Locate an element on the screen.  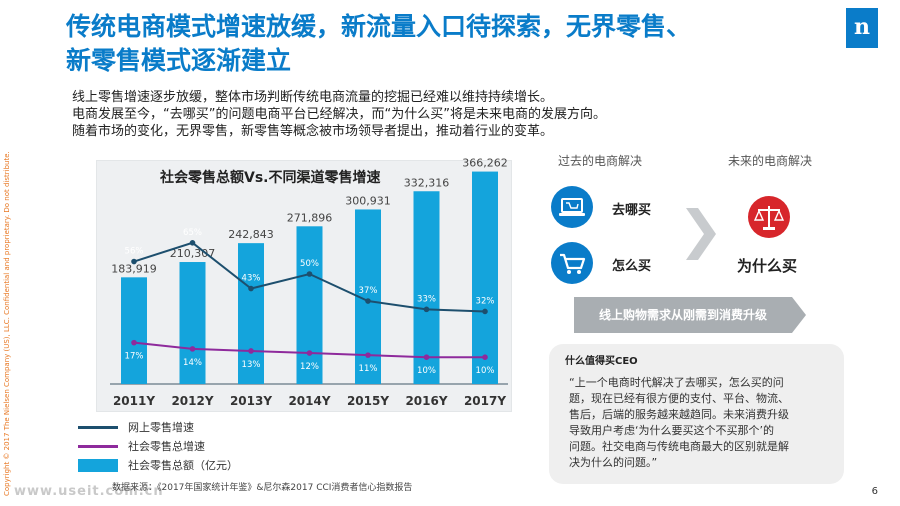
laptop-cart-icon is located at coordinates (572, 207).